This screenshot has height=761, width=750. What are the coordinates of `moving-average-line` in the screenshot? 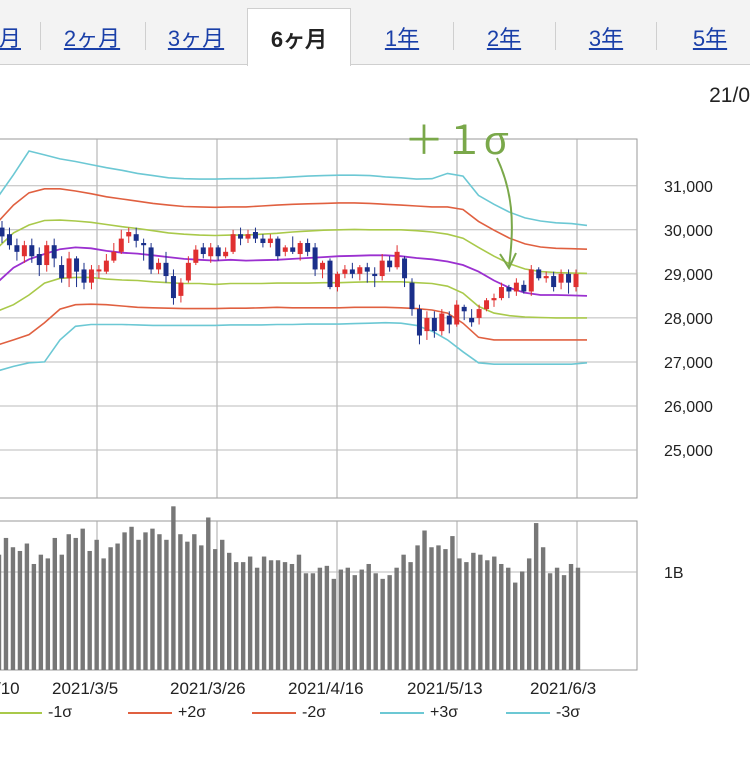 It's located at (294, 271).